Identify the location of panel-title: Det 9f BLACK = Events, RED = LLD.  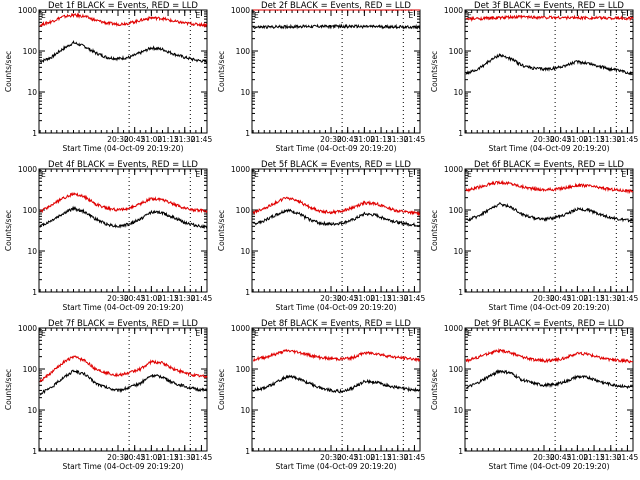
(549, 324).